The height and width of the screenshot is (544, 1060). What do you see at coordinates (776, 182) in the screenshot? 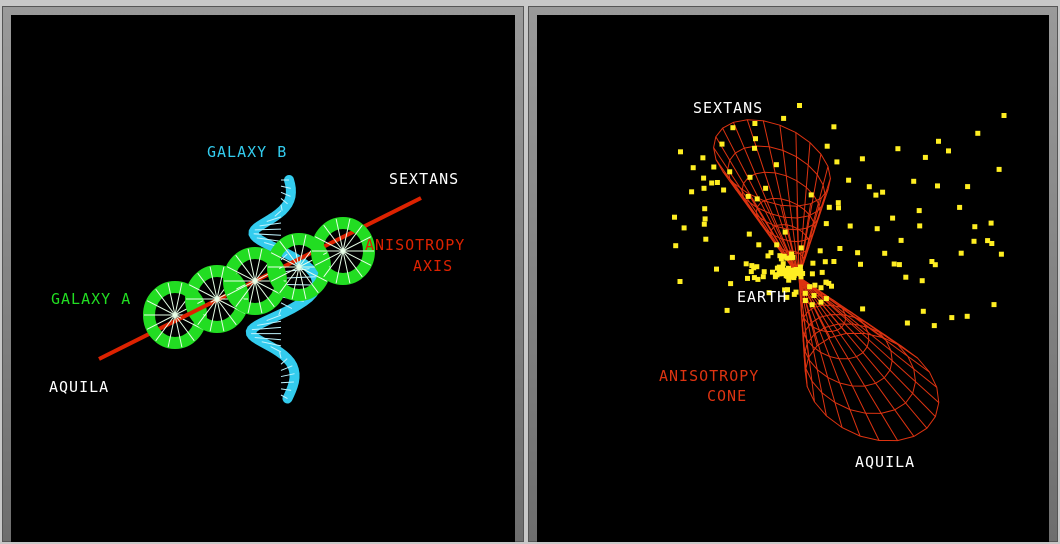
I see `cone-ring` at bounding box center [776, 182].